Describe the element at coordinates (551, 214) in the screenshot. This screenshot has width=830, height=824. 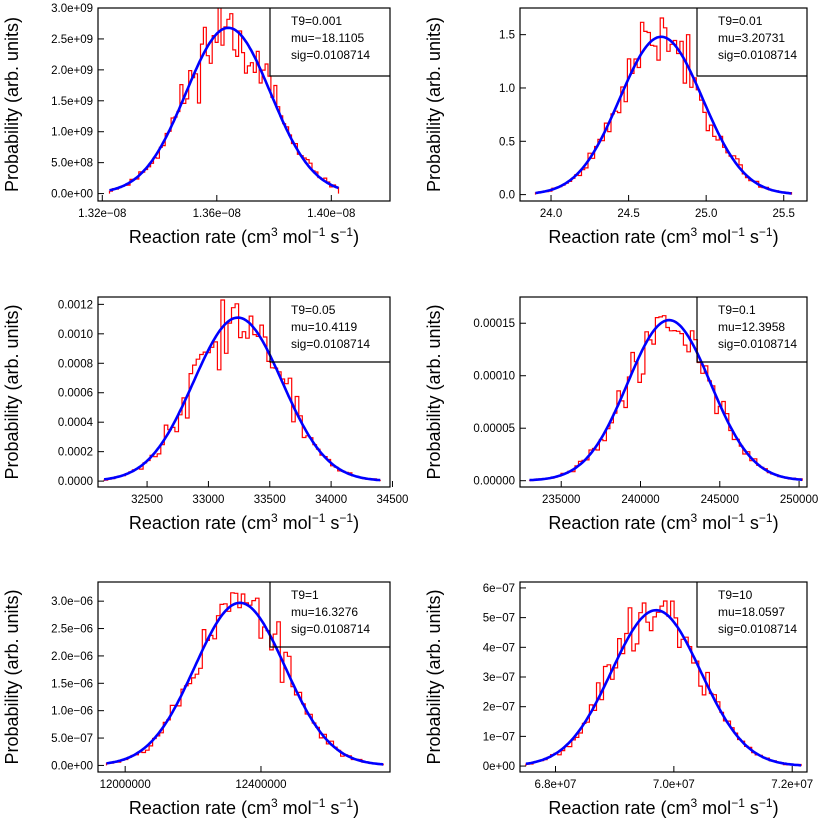
I see `x-tick-label: 24.0` at that location.